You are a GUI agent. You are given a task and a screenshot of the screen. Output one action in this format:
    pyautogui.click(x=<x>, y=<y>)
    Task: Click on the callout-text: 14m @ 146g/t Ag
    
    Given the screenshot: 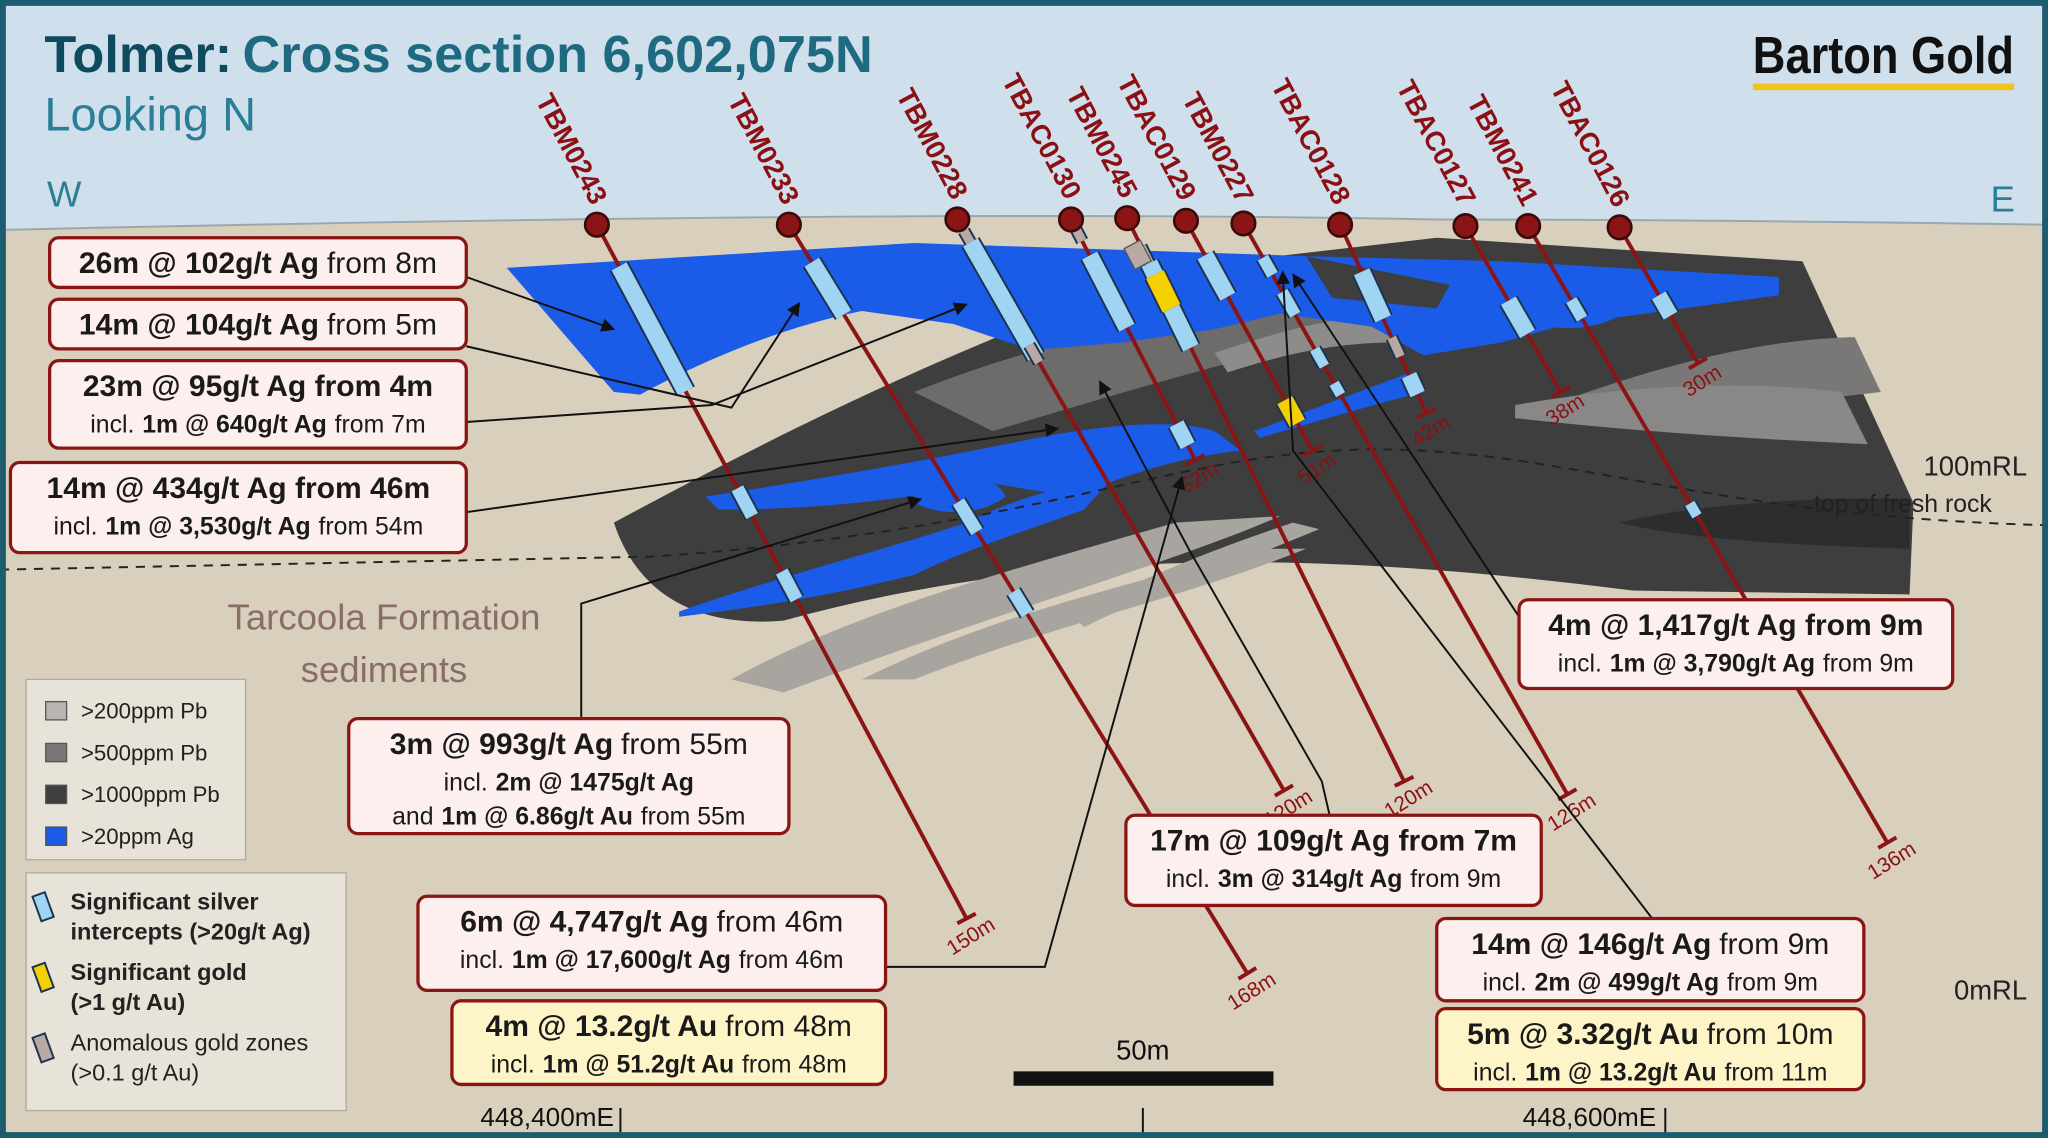 What is the action you would take?
    pyautogui.click(x=1591, y=944)
    